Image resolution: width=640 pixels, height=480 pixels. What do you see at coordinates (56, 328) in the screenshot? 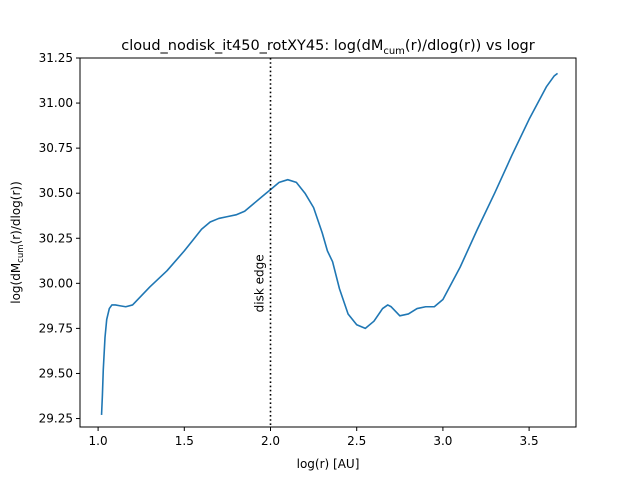
I see `y-tick-label: 29.75` at bounding box center [56, 328].